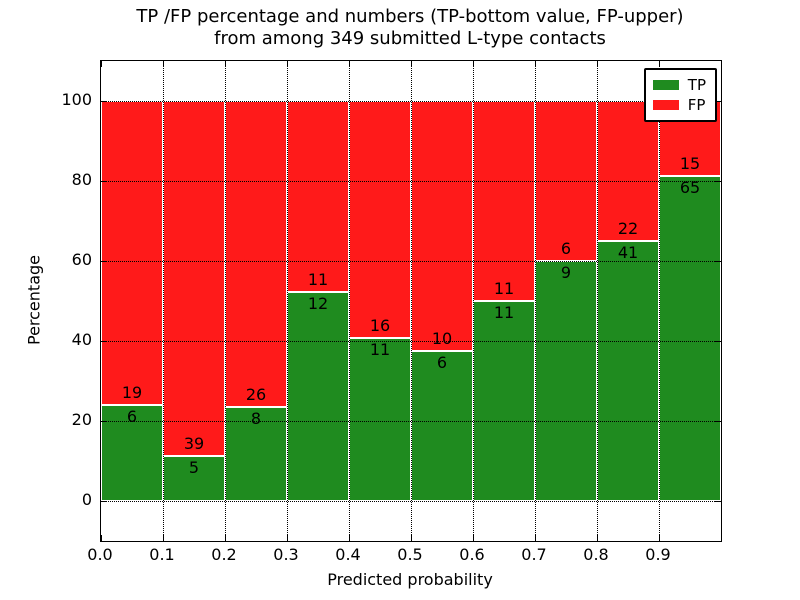  I want to click on y-tick-label: 40, so click(81, 339).